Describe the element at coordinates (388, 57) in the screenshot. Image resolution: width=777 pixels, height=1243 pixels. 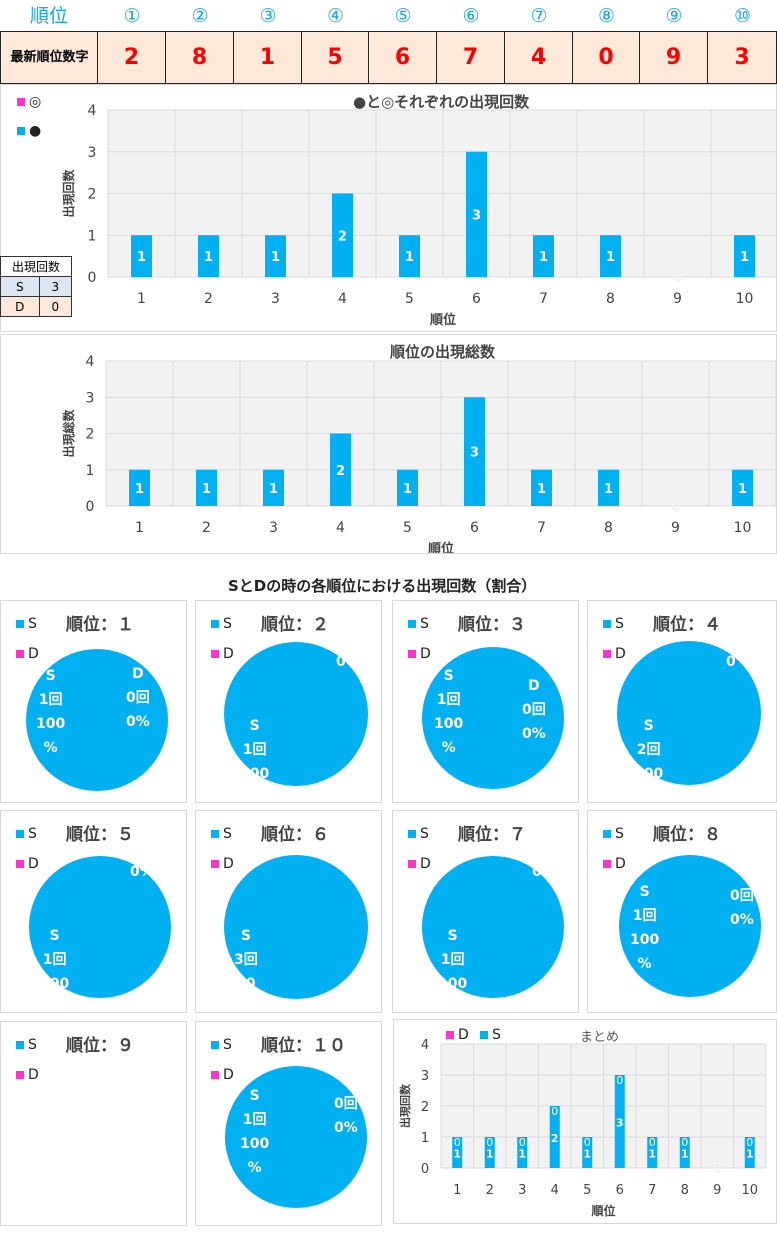
I see `latest-rank-row: 最新順位数字 2 8 1 5 6 7 4 0 9 3` at that location.